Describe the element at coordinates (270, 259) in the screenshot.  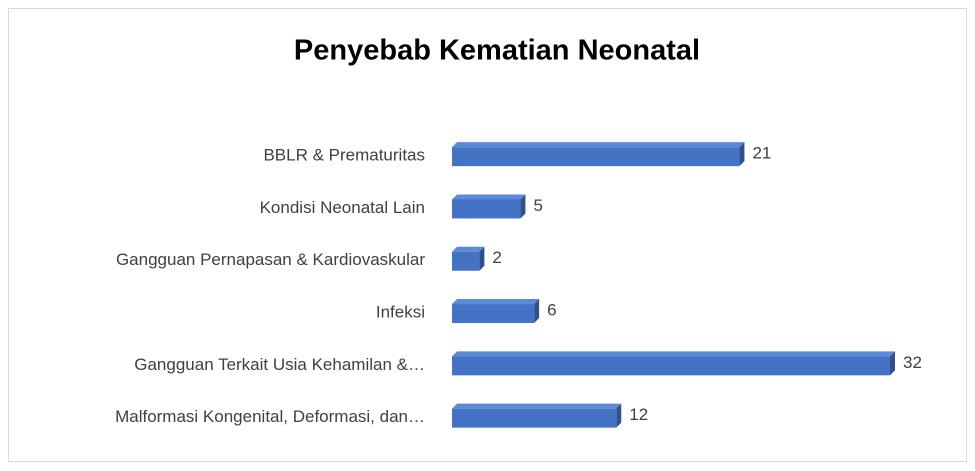
I see `y-tick-label: Gangguan Pernapasan & Kardiovaskular` at that location.